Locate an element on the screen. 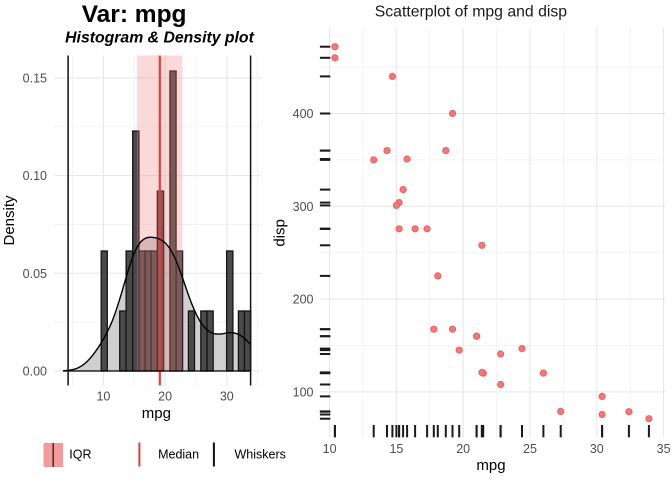 The height and width of the screenshot is (485, 672). svg-text: Median is located at coordinates (178, 455).